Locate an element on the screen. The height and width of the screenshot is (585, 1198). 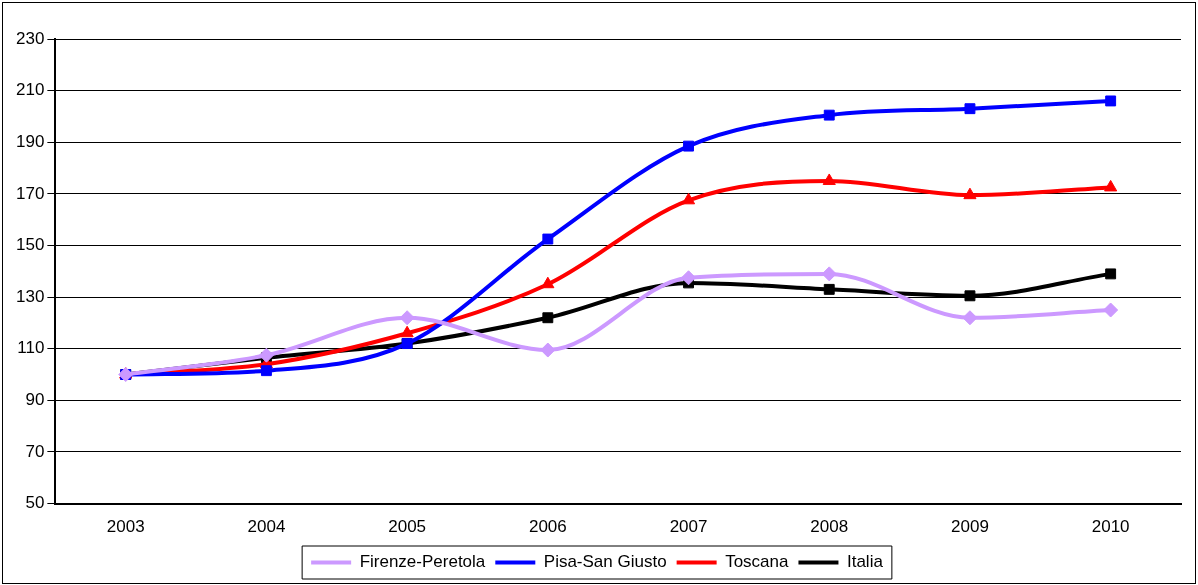
x-tick-label: 2007 is located at coordinates (688, 527).